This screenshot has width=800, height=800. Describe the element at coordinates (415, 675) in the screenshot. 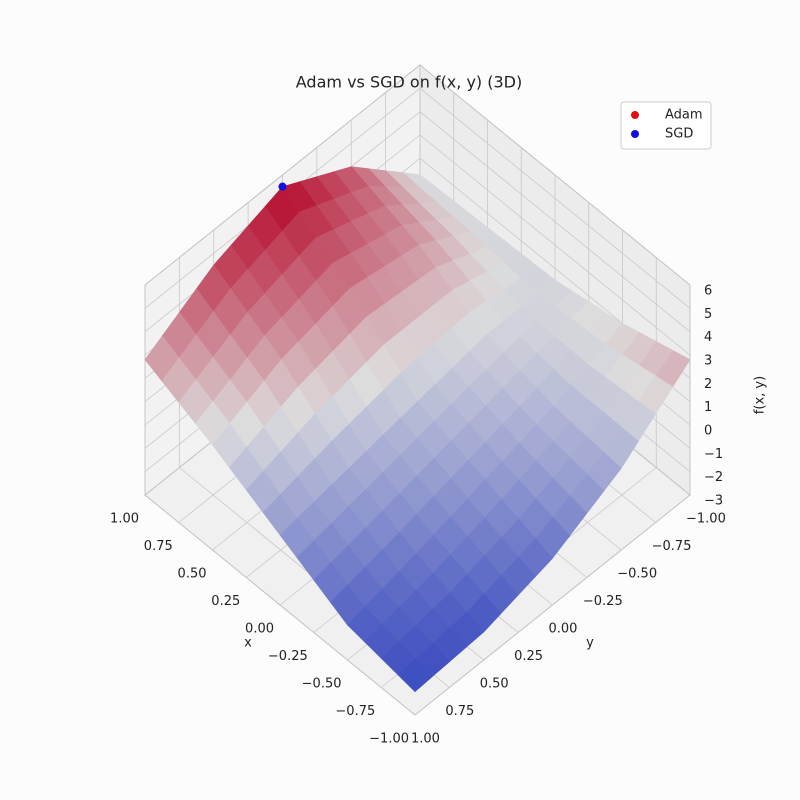

I see `surface-patch` at that location.